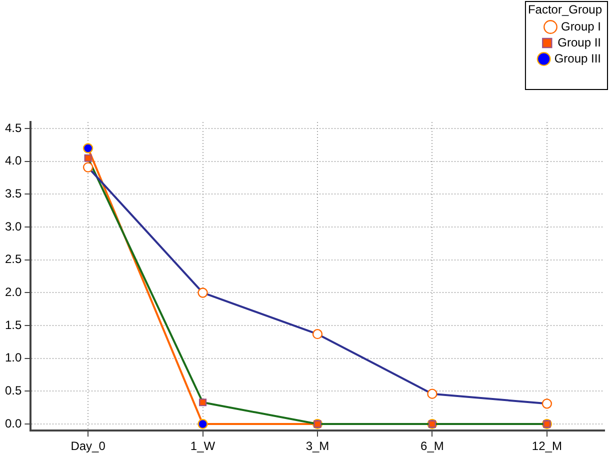  I want to click on x-tick-label: 1_W, so click(203, 446).